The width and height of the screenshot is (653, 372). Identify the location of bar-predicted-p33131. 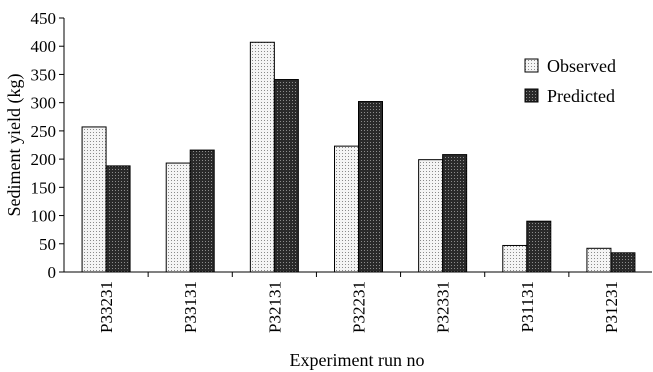
(202, 211).